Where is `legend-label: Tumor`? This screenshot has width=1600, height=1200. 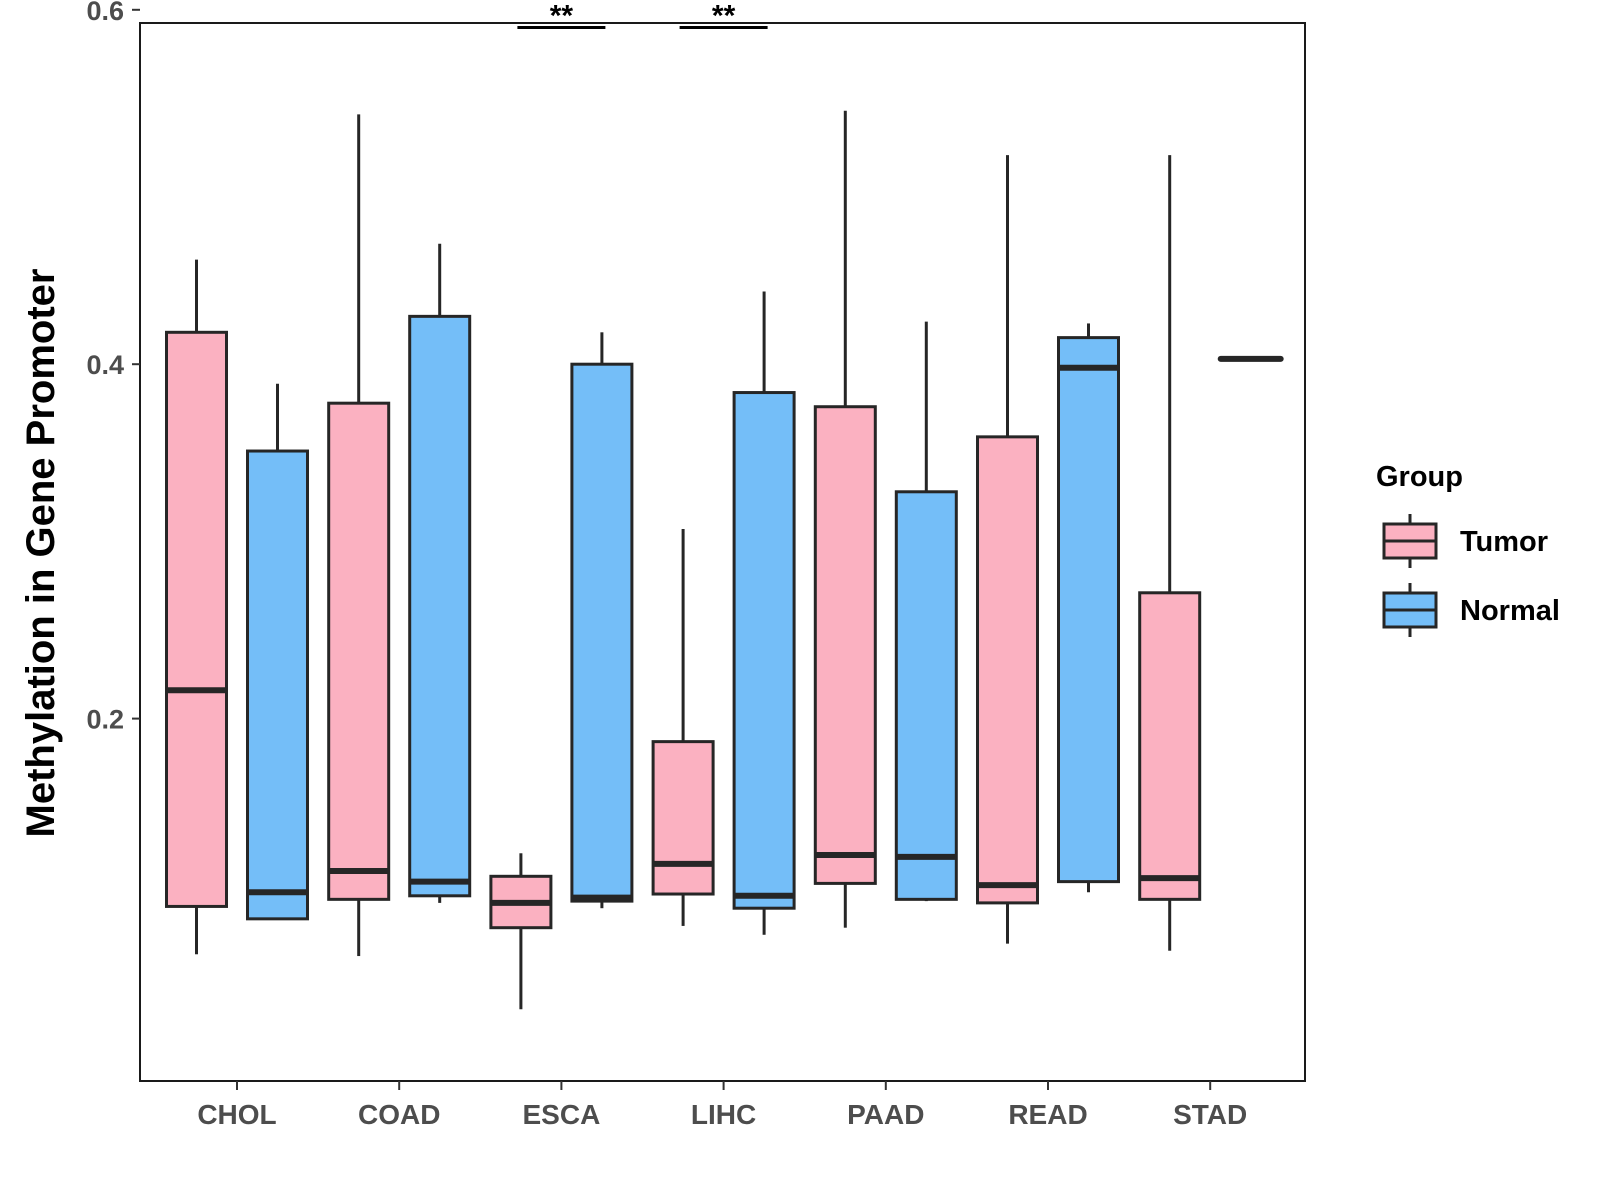 legend-label: Tumor is located at coordinates (1504, 542).